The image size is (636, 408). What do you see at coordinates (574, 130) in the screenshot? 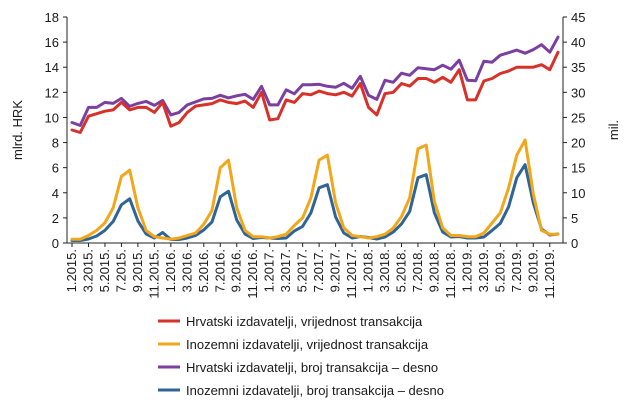
I see `right-tick-labels: 0 5 10 15 20 25 30 35 40 45` at bounding box center [574, 130].